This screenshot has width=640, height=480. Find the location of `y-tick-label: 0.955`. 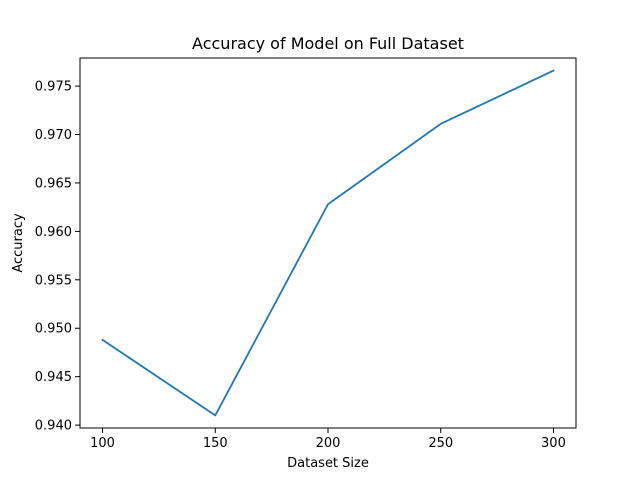

y-tick-label: 0.955 is located at coordinates (53, 280).